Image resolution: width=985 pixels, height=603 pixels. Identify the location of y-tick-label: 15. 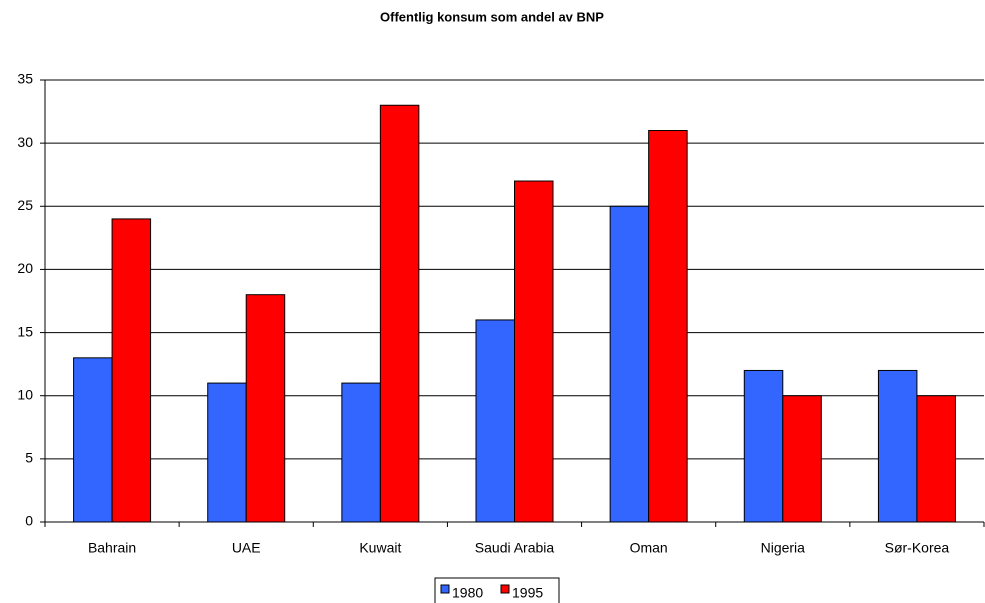
(25, 331).